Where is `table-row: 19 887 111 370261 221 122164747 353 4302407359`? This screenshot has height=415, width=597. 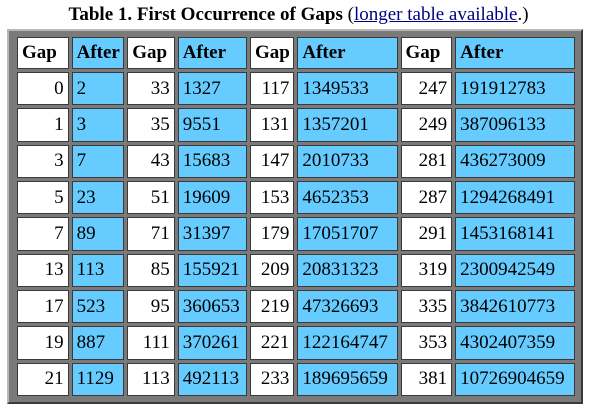
table-row: 19 887 111 370261 221 122164747 353 4302407359 is located at coordinates (296, 343).